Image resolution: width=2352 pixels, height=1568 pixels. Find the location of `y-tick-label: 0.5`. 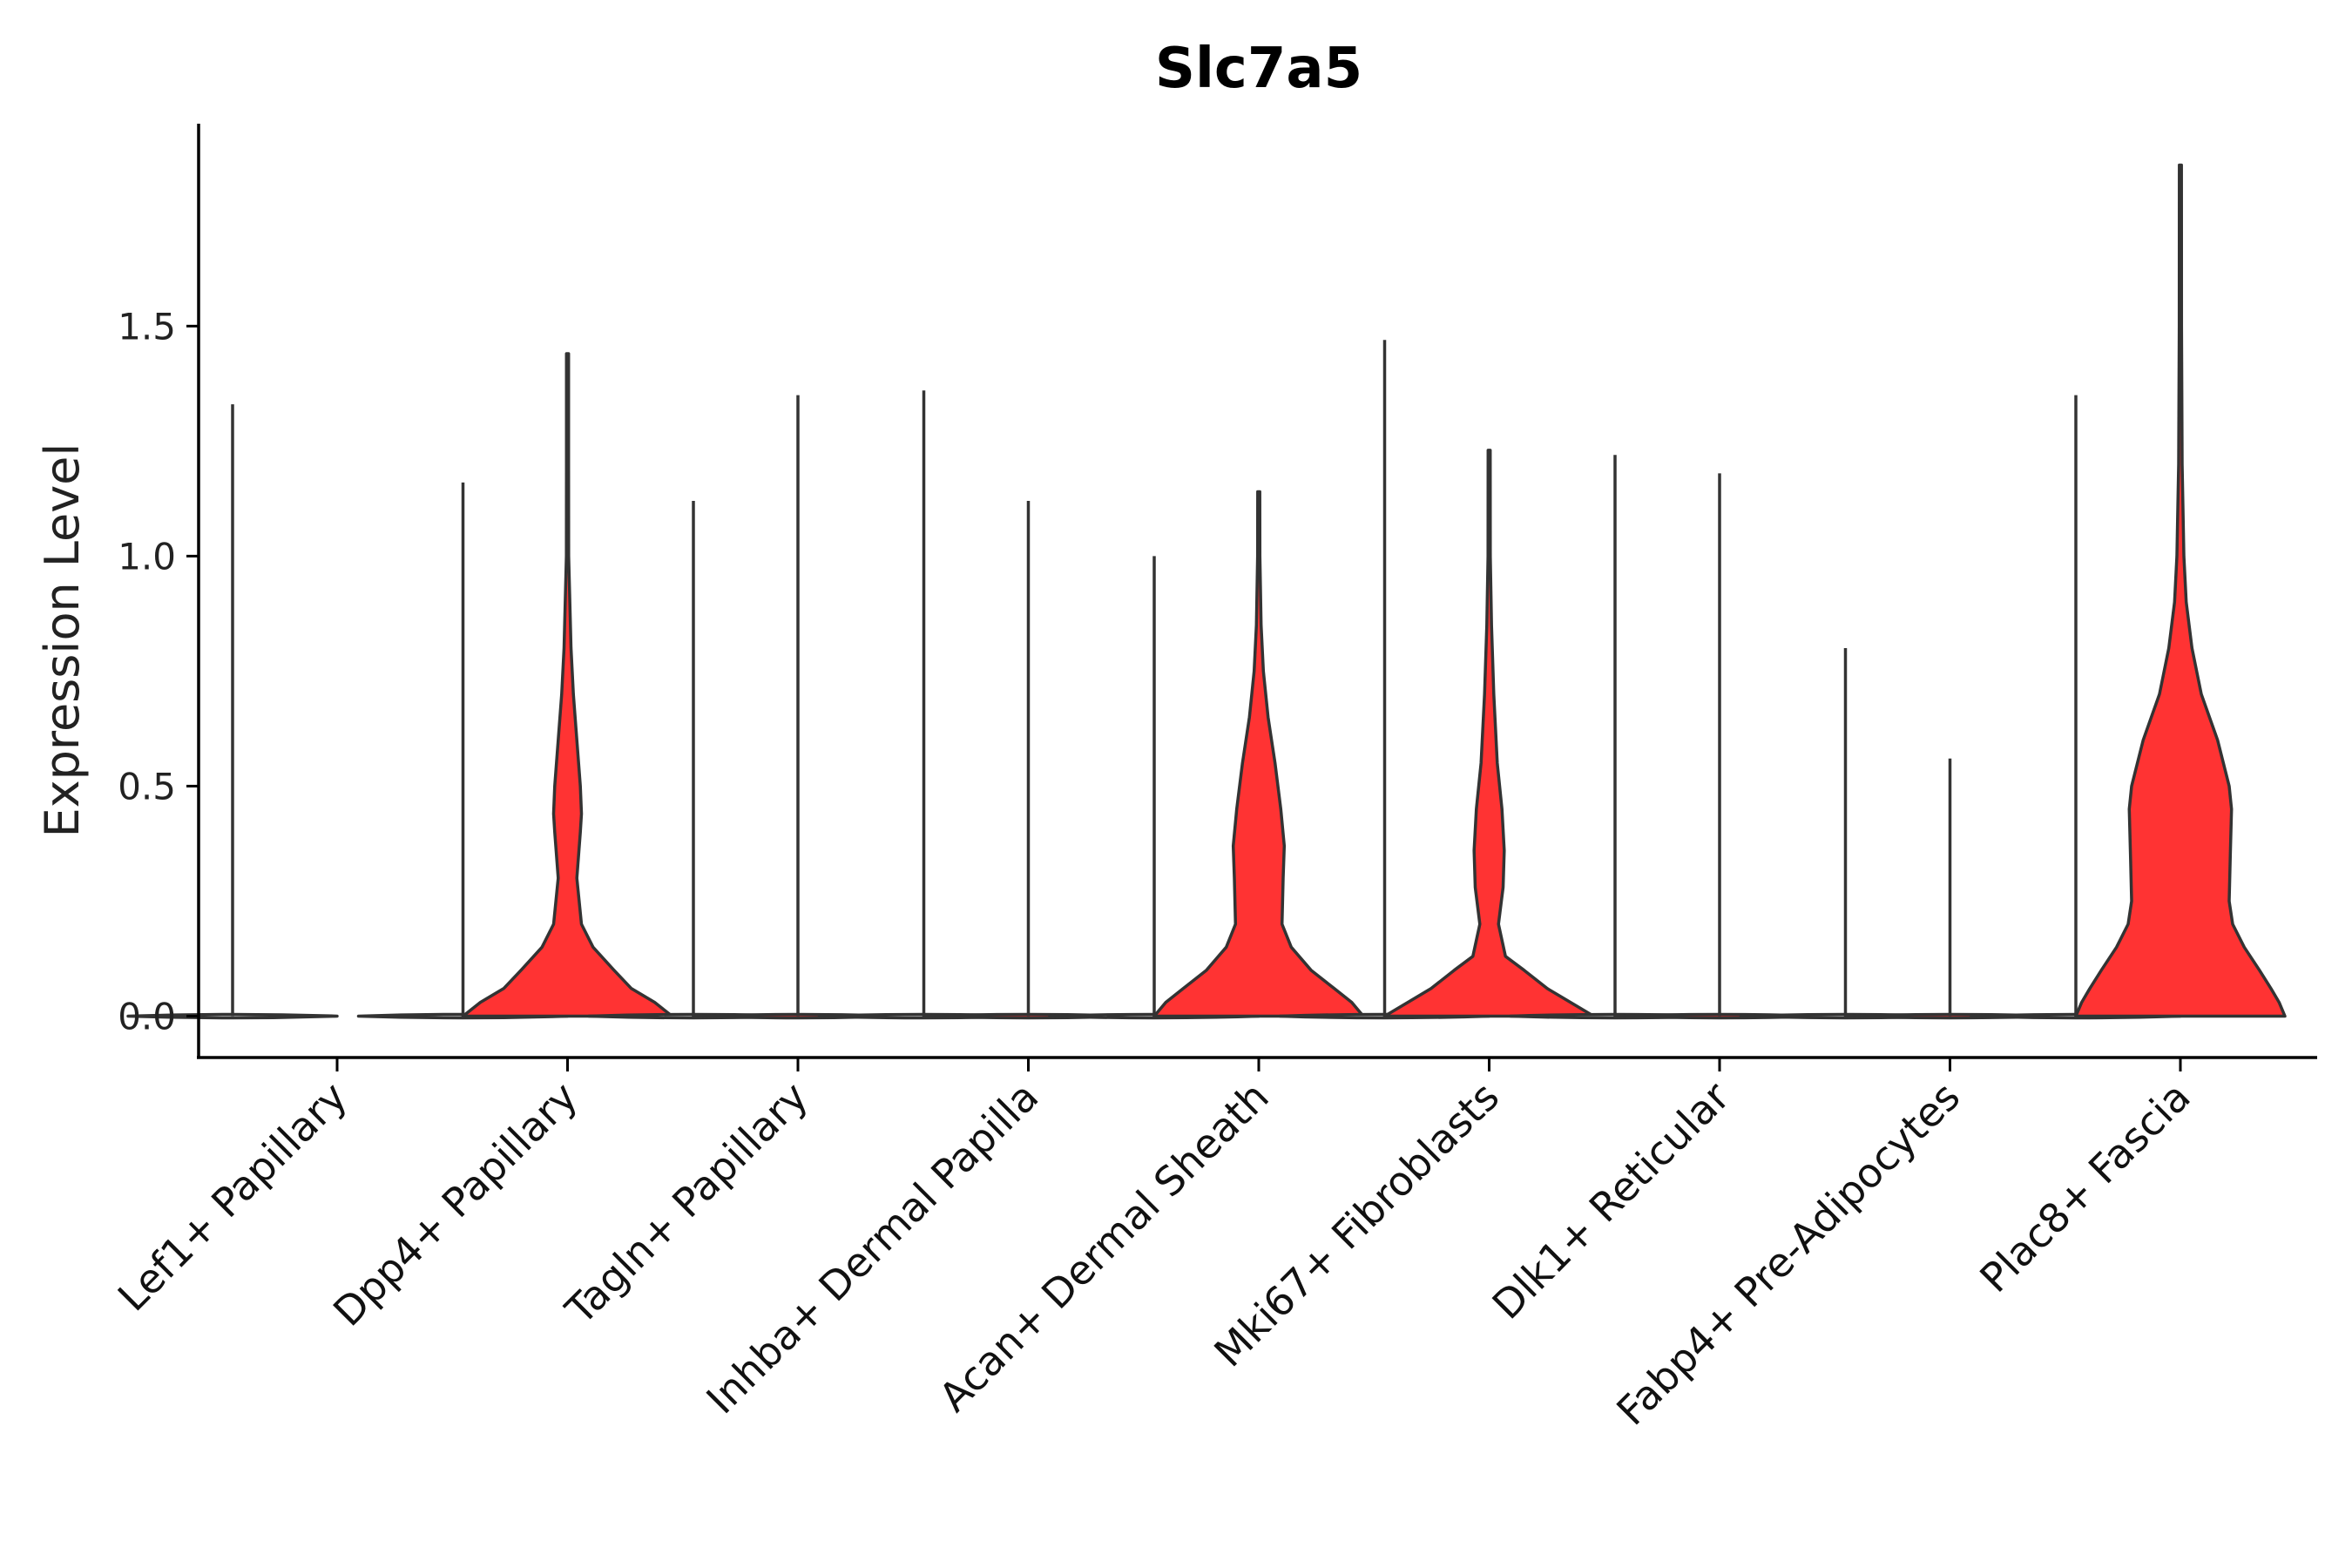

y-tick-label: 0.5 is located at coordinates (147, 786).